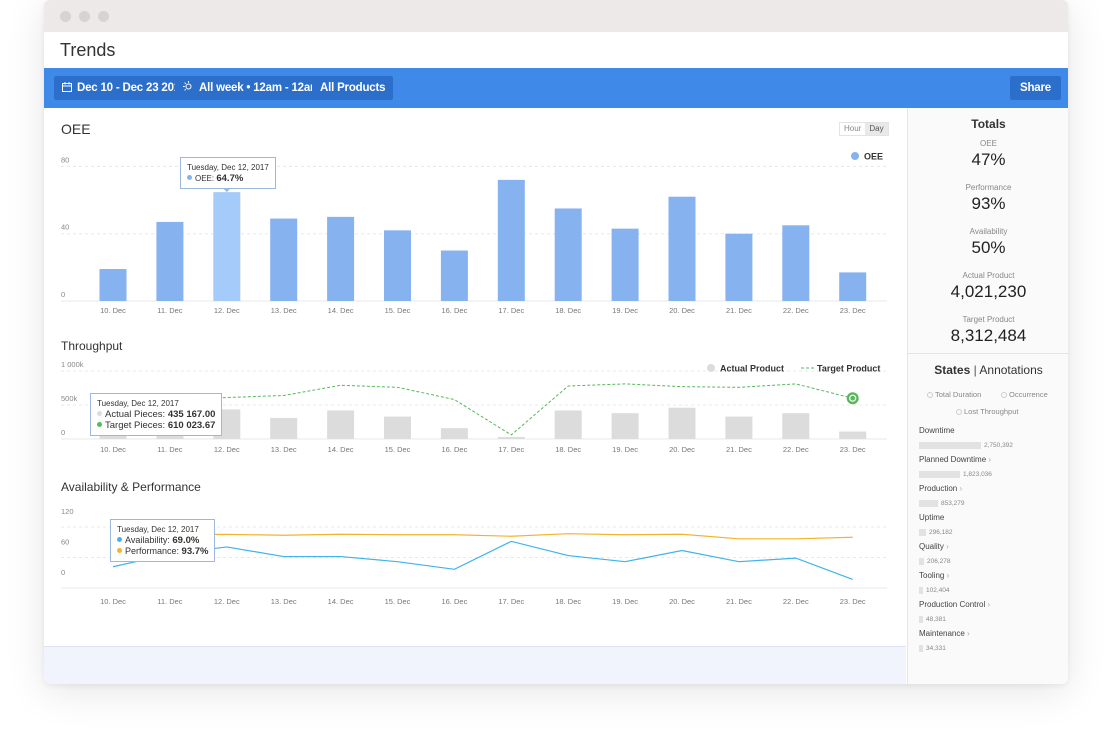 This screenshot has height=749, width=1112. I want to click on total-oee-value: 47%, so click(988, 159).